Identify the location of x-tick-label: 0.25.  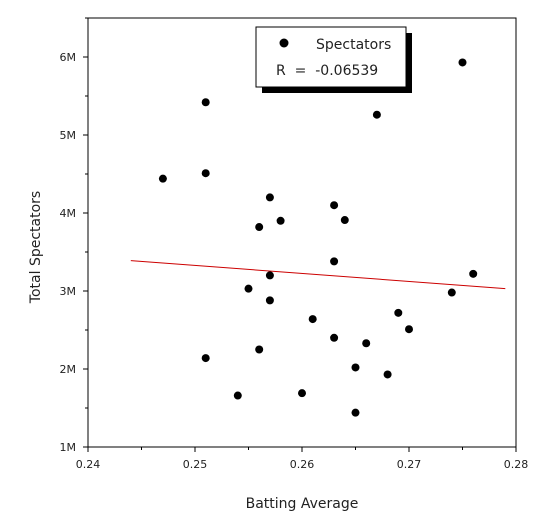
(195, 464).